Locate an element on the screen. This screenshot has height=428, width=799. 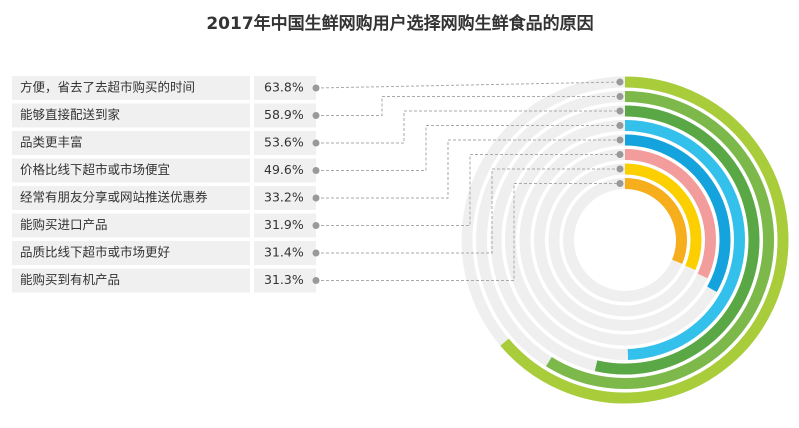
category-label: 能购买到有机产品 is located at coordinates (70, 279).